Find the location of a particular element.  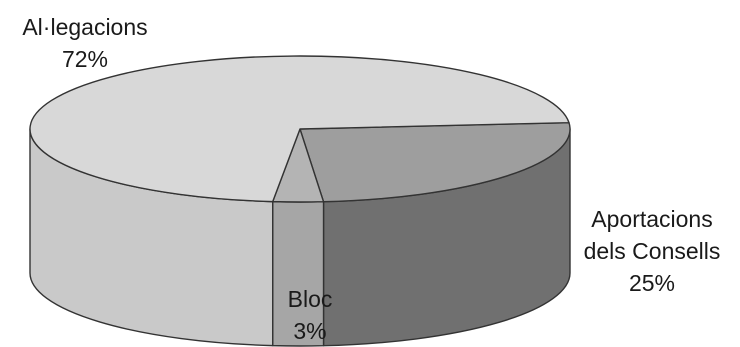

slice-top-aportacions is located at coordinates (435, 162).